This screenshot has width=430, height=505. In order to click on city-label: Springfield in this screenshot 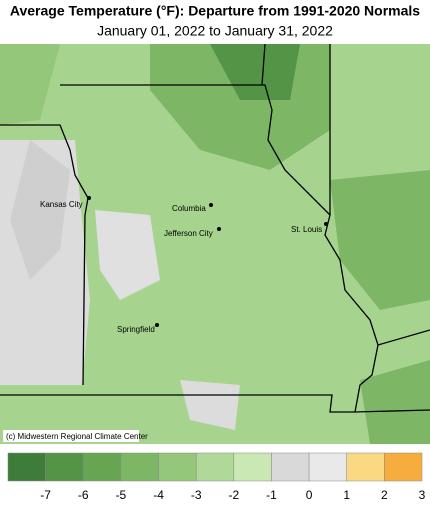, I will do `click(136, 329)`.